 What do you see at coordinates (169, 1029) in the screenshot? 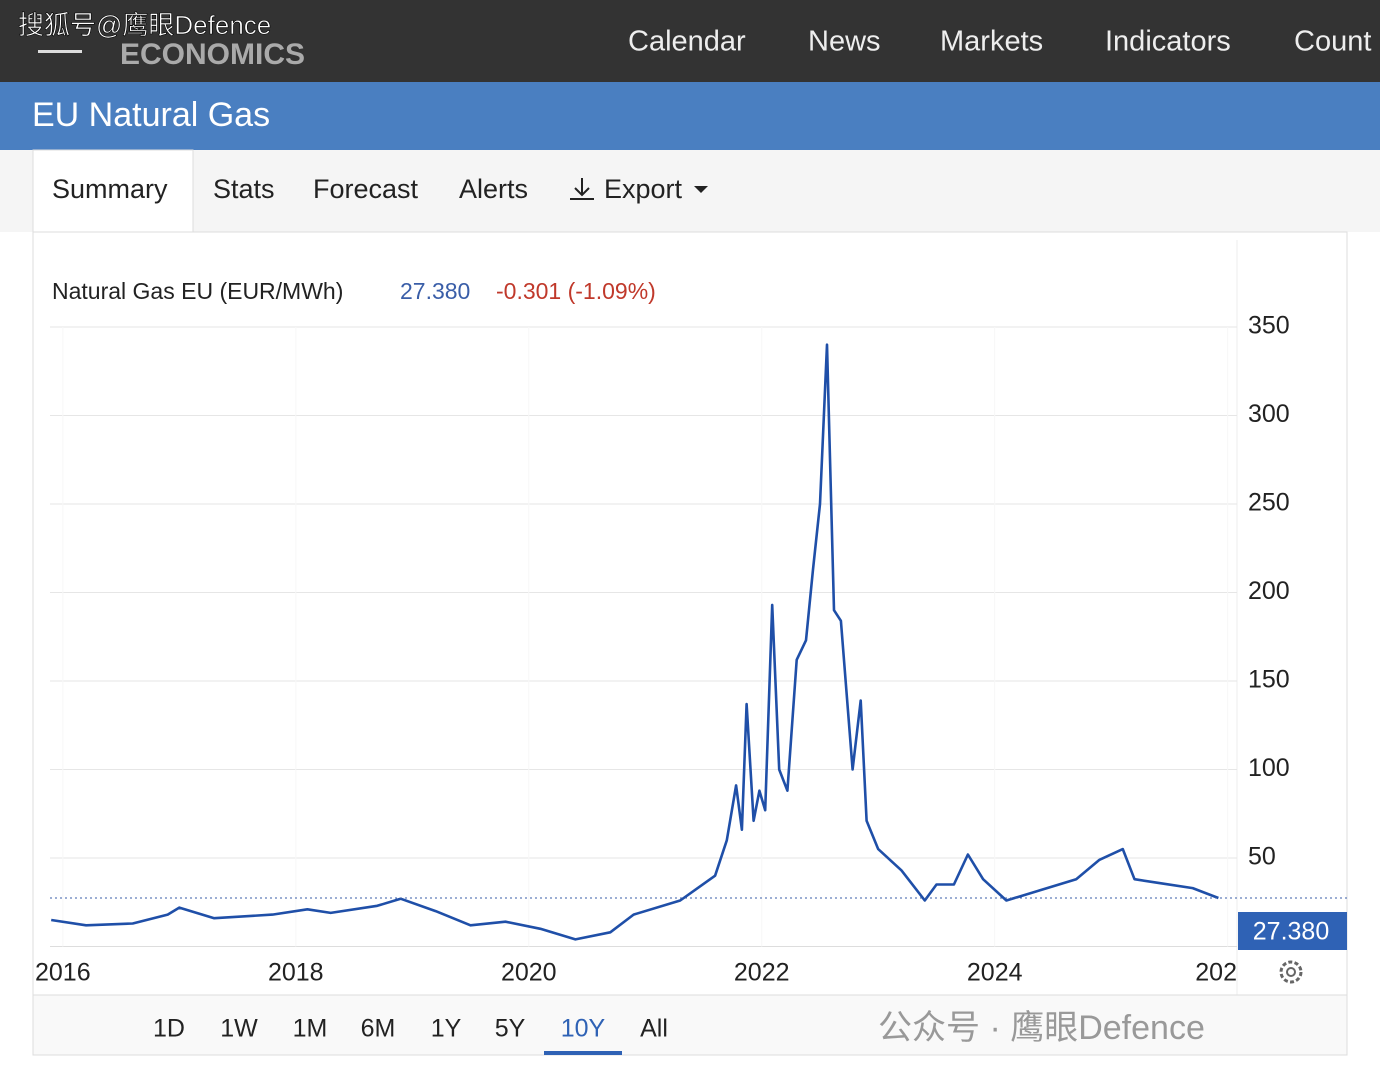
I see `range-button: 1D` at bounding box center [169, 1029].